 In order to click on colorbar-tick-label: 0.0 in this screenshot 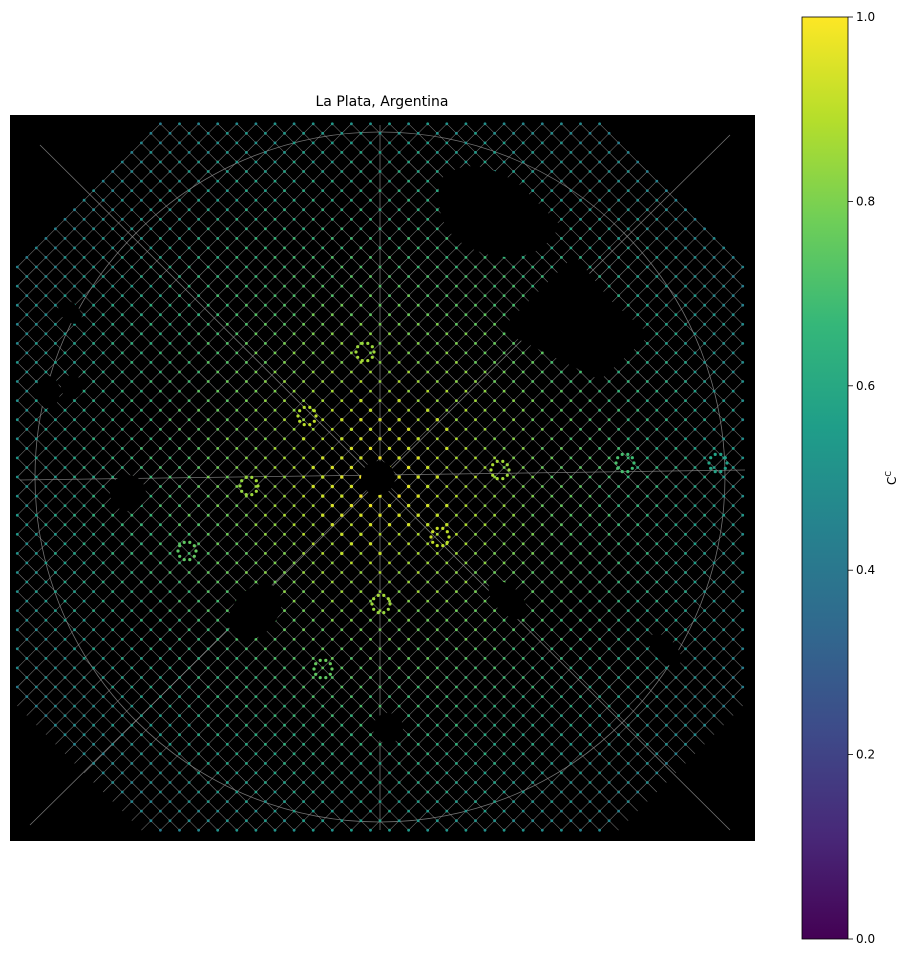, I will do `click(865, 939)`.